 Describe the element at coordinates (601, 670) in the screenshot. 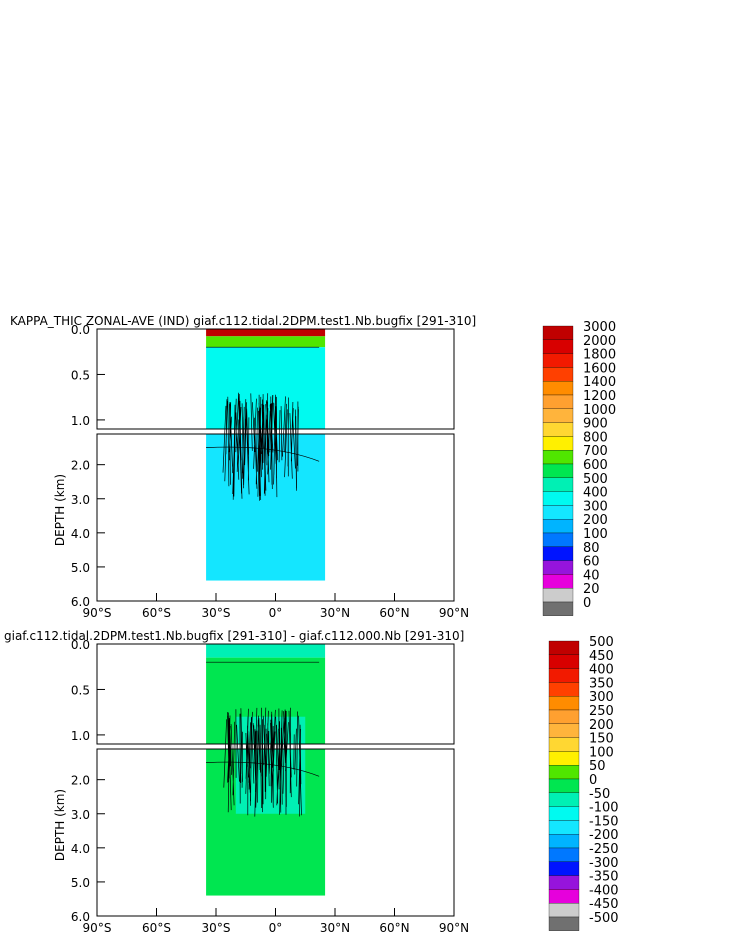

I see `colorbar-label: 400` at that location.